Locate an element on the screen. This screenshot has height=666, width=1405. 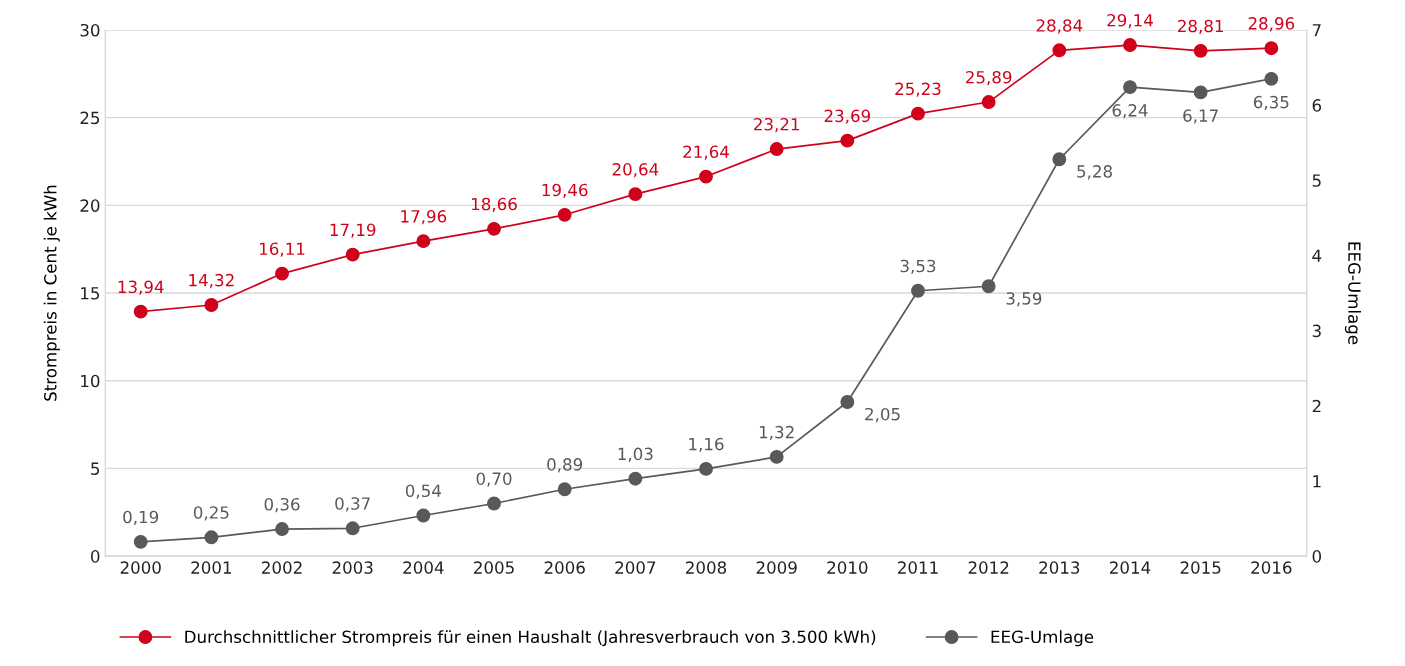
data-label: 1,32 is located at coordinates (776, 433).